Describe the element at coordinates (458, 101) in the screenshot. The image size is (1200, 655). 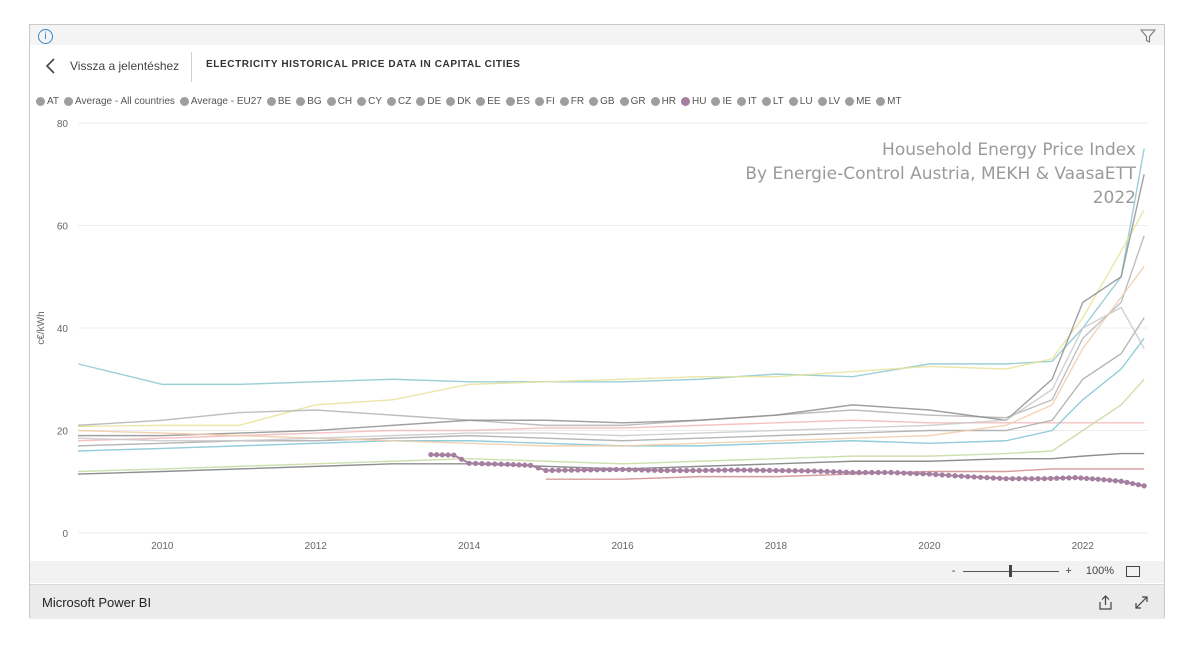
I see `legend-item-dk: DK` at that location.